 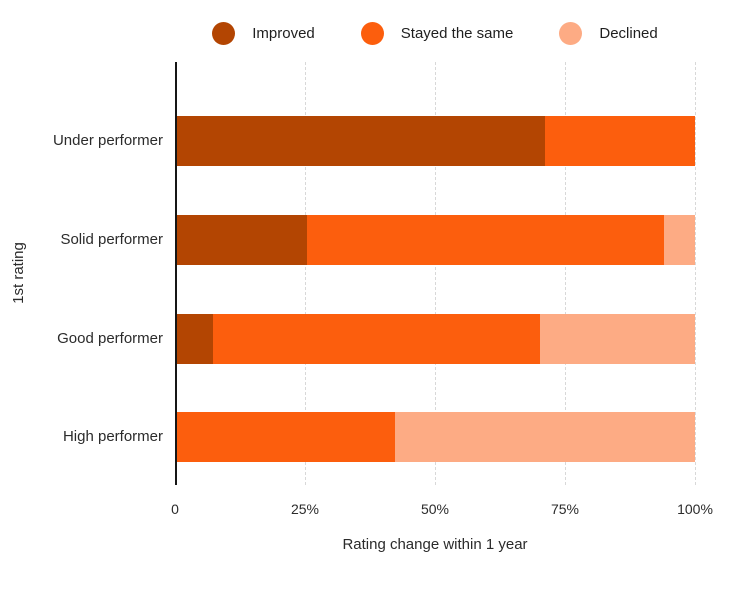 What do you see at coordinates (565, 509) in the screenshot?
I see `x-tick-label-75: 75%` at bounding box center [565, 509].